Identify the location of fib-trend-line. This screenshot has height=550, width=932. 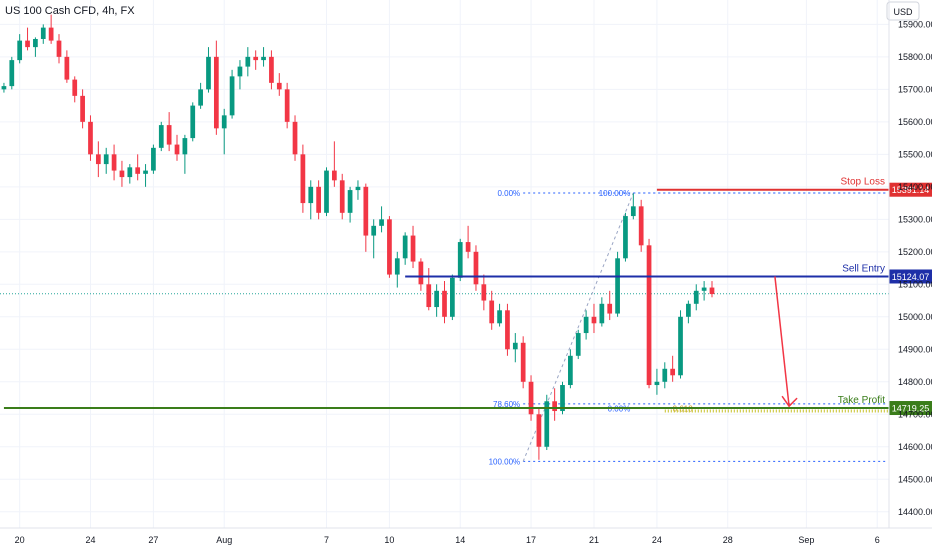
(578, 327).